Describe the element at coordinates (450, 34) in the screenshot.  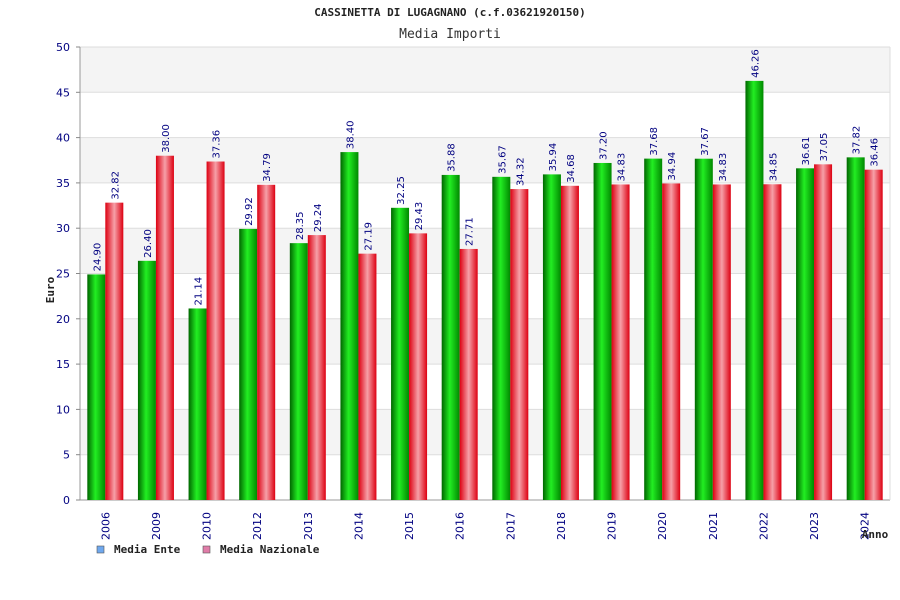
I see `chart-subtitle: Media Importi` at that location.